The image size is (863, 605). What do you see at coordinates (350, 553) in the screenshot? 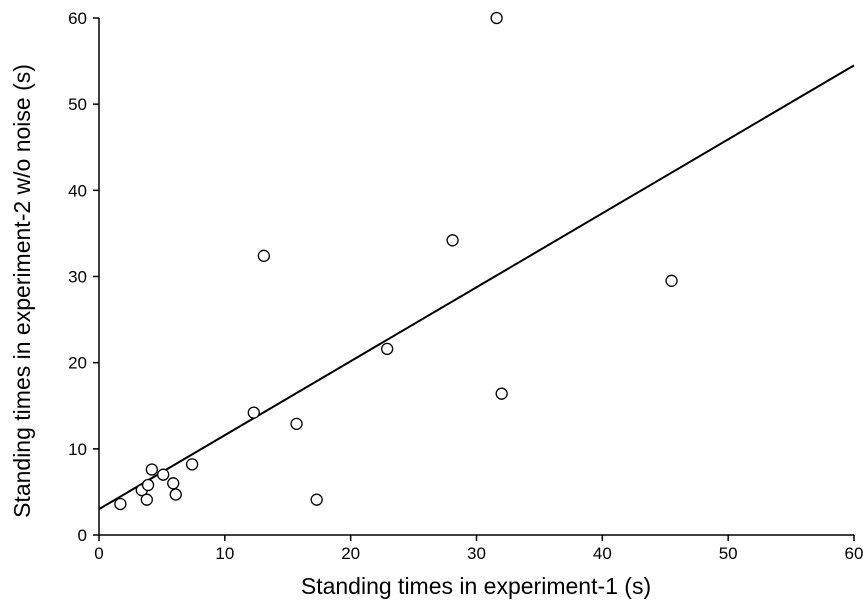
I see `x-tick-label: 20` at bounding box center [350, 553].